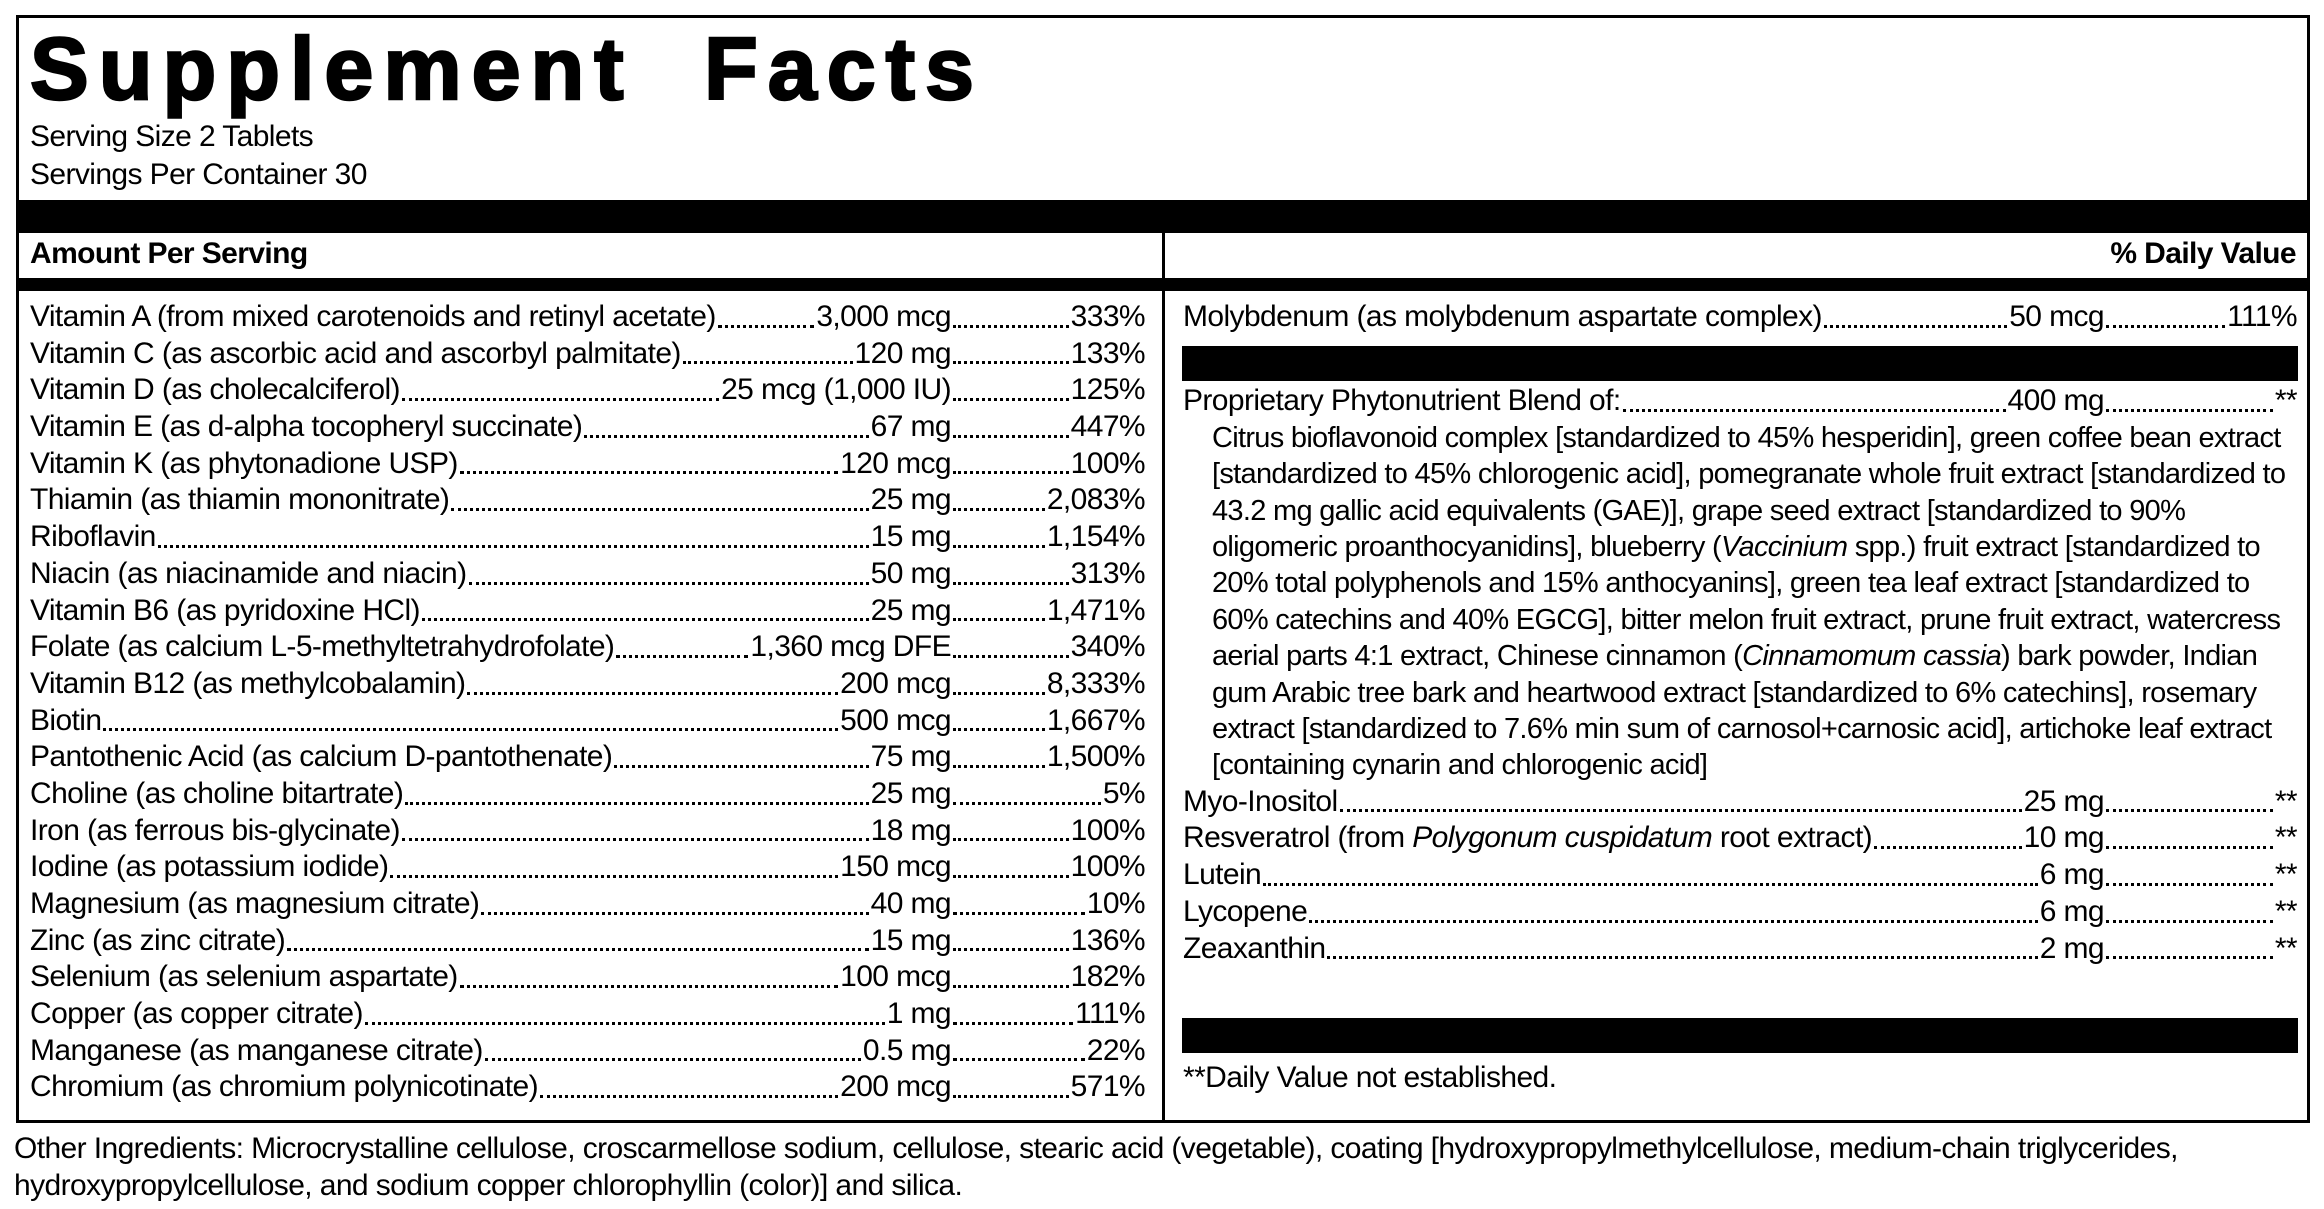  What do you see at coordinates (491, 904) in the screenshot?
I see `row-main: Magnesium (as magnesium citrate) 40 mg` at bounding box center [491, 904].